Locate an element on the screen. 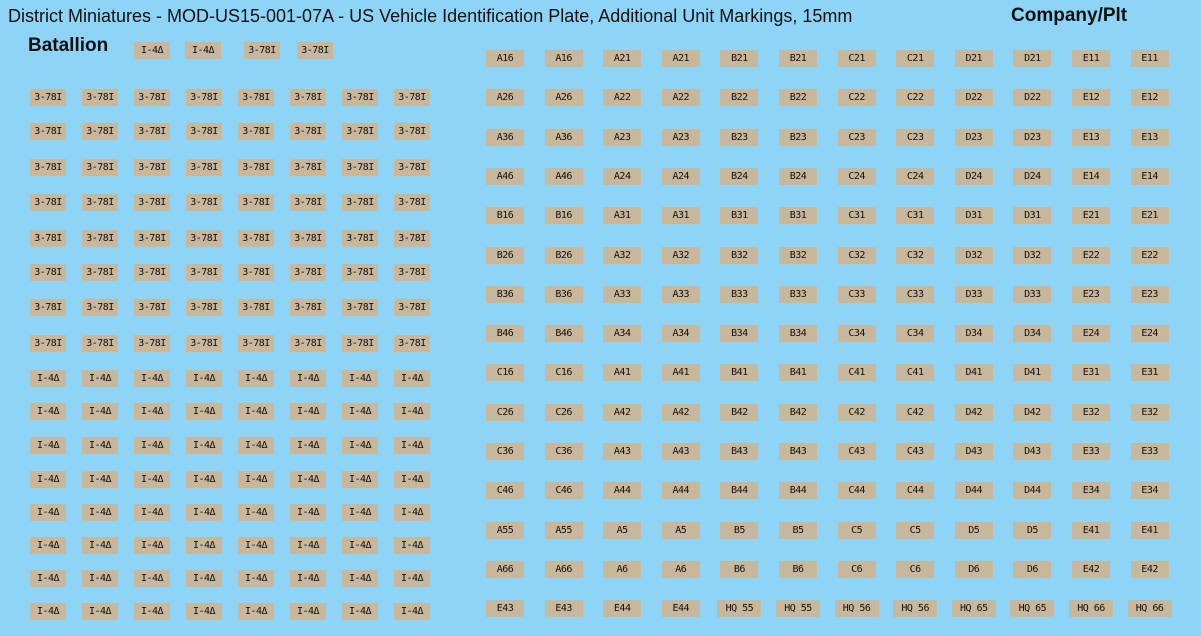 This screenshot has width=1201, height=636. plate: A31 is located at coordinates (680, 216).